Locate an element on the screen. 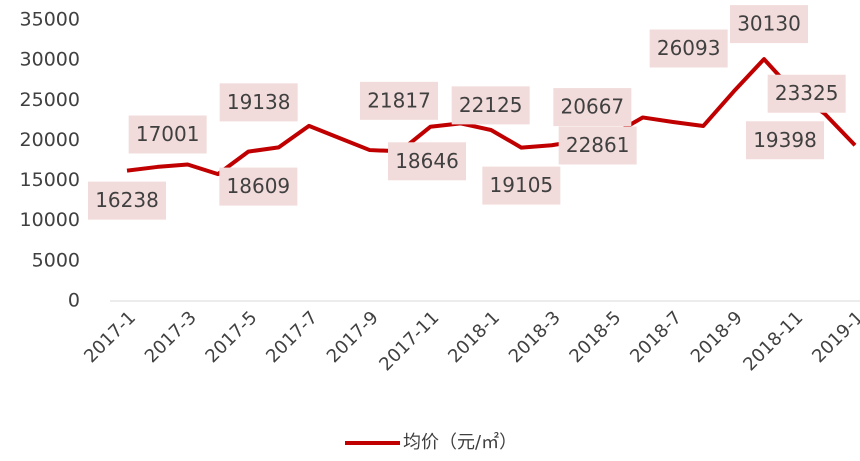  x-tick-label: 2017-1 is located at coordinates (110, 337).